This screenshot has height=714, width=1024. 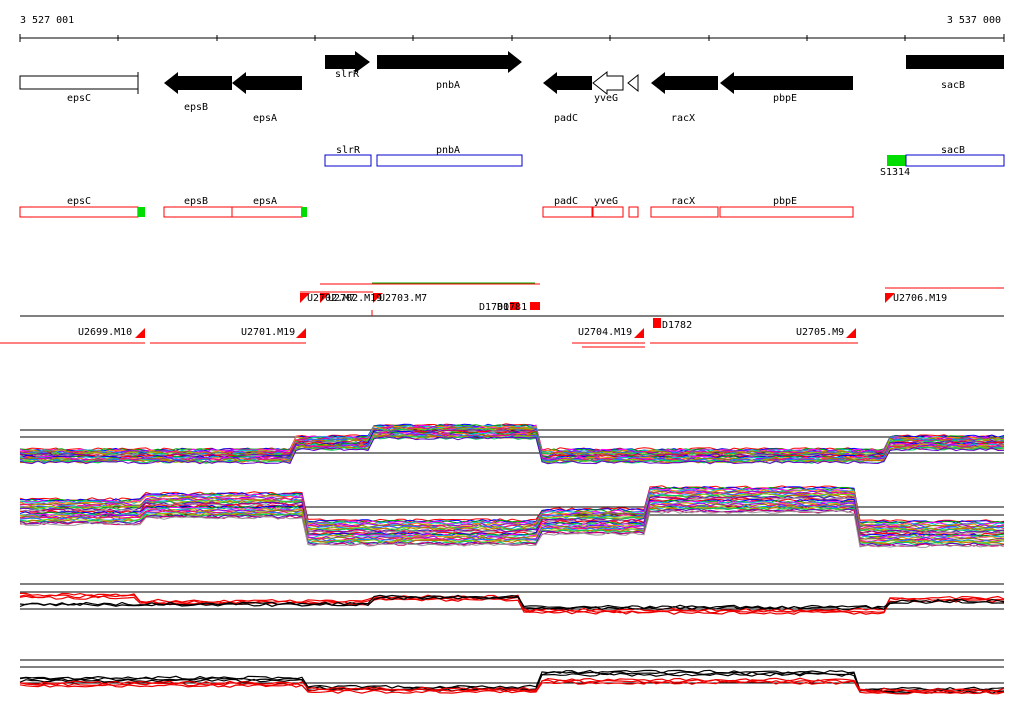 What do you see at coordinates (512, 307) in the screenshot?
I see `segment-D1781: D1781` at bounding box center [512, 307].